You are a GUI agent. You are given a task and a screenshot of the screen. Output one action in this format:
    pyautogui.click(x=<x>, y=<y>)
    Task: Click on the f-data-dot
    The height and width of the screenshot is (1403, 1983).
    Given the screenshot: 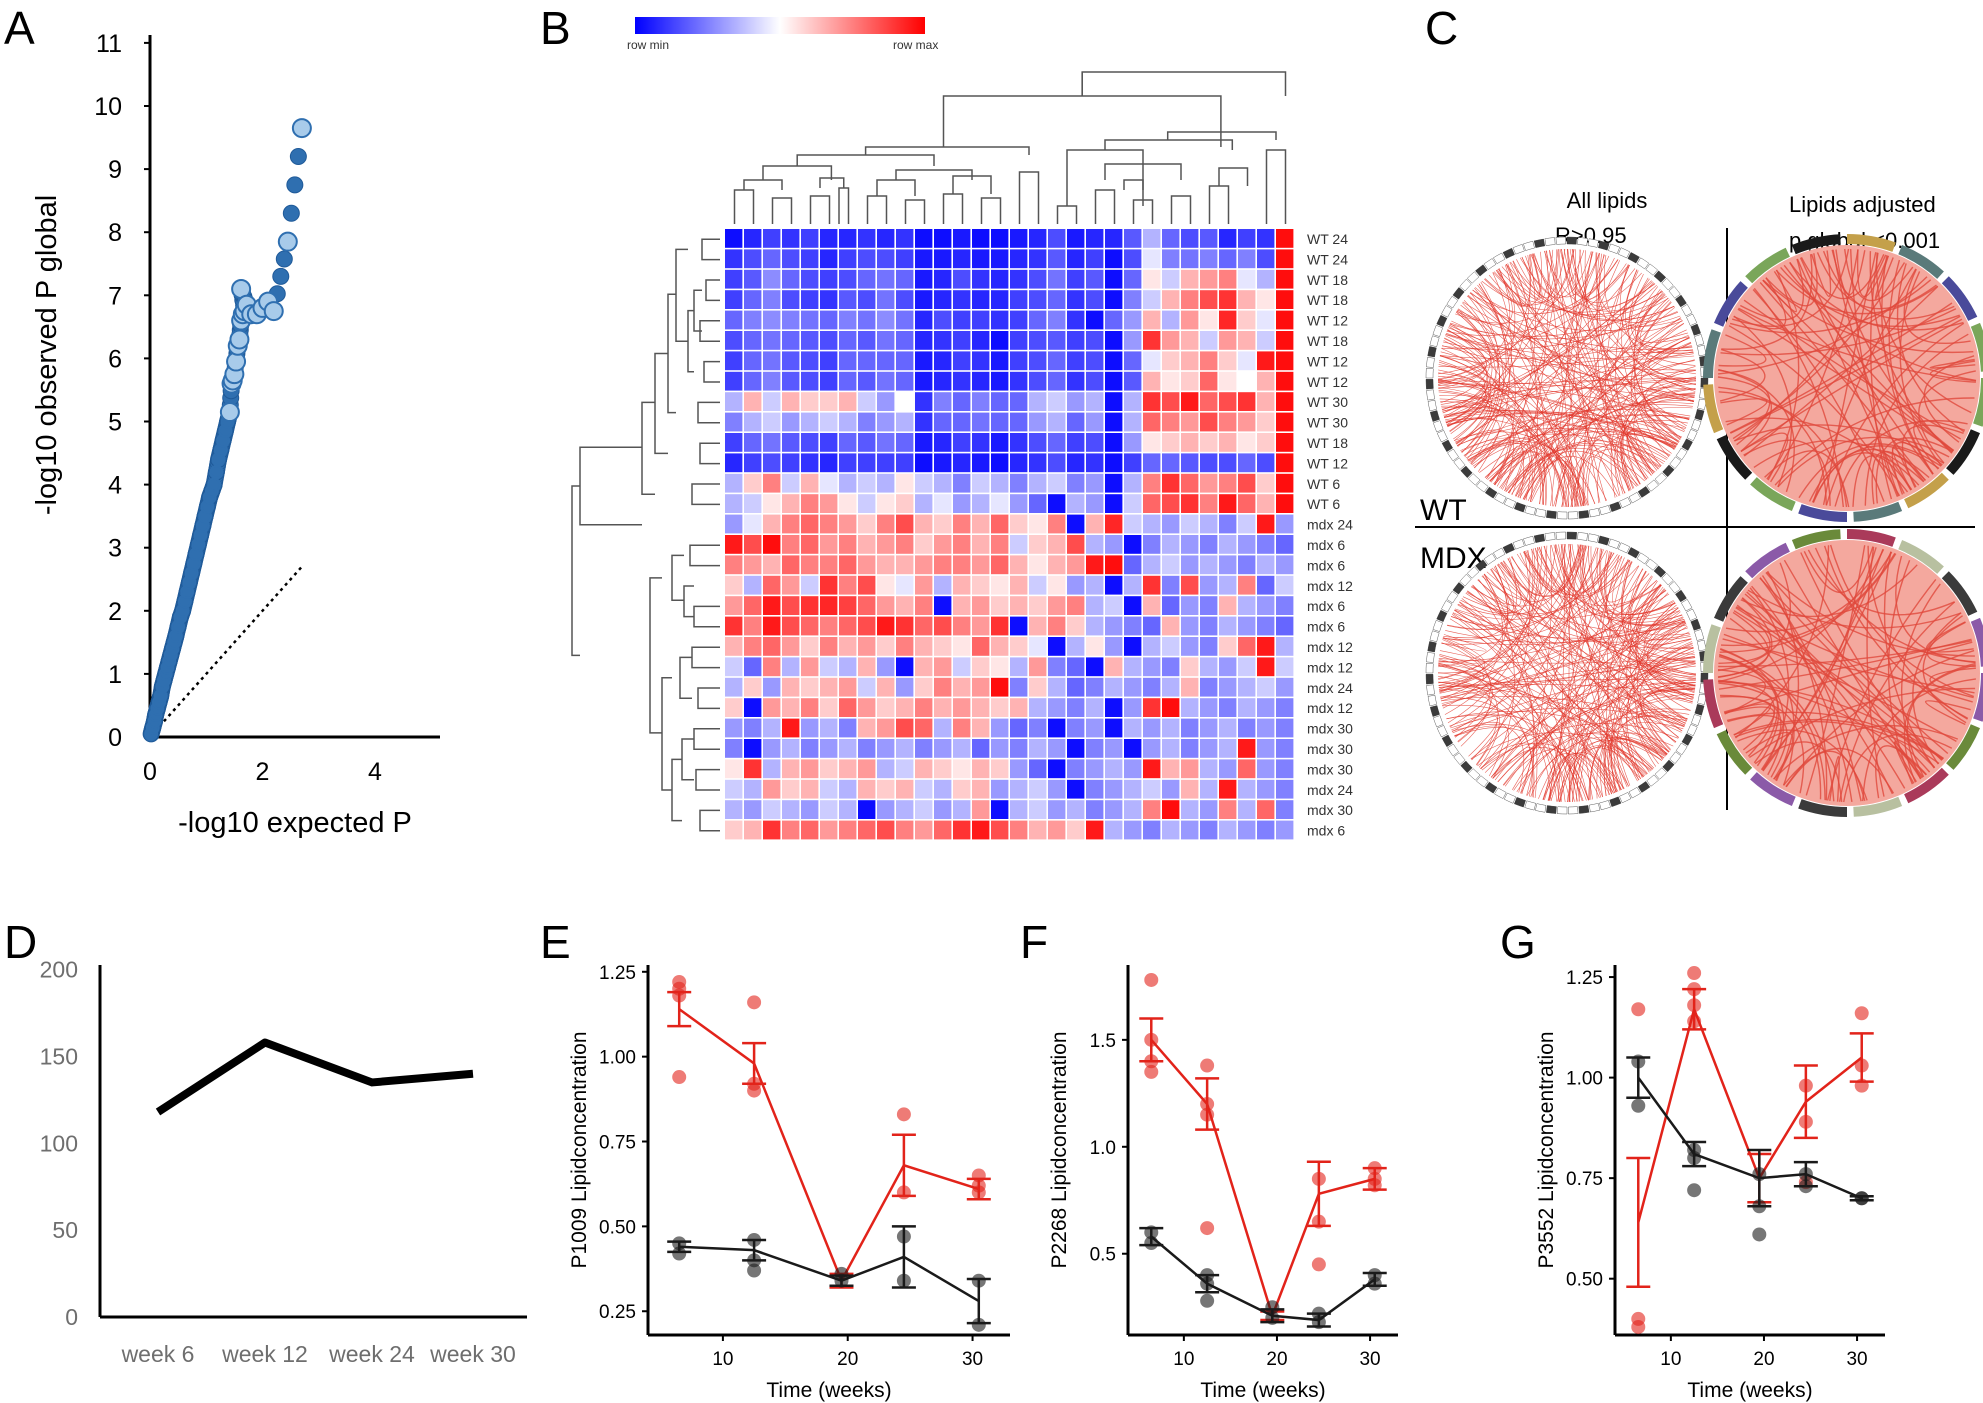 What is the action you would take?
    pyautogui.click(x=1207, y=1065)
    